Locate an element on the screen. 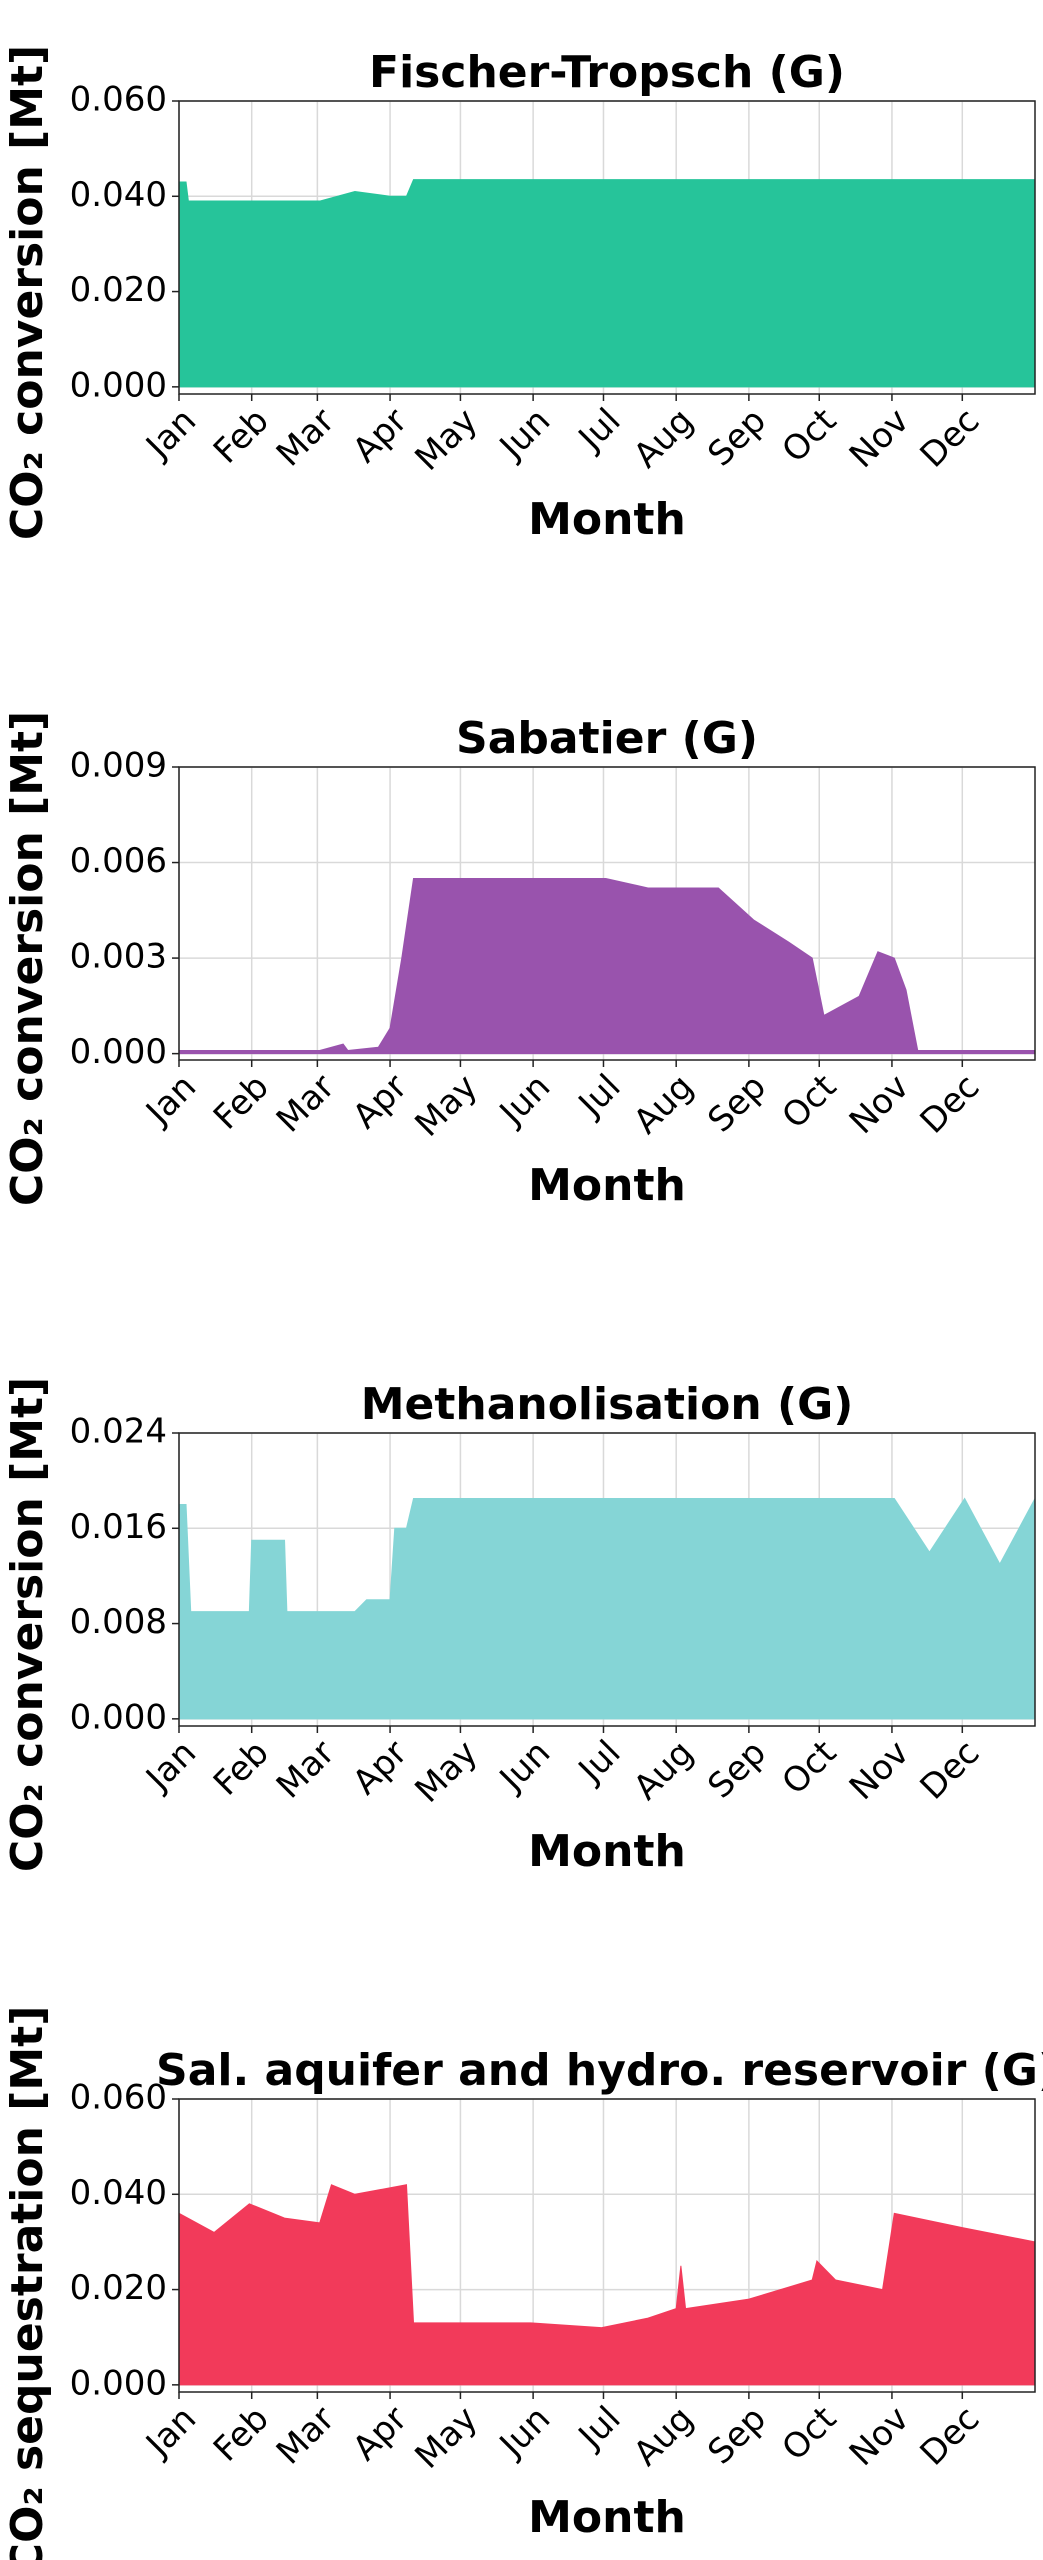  y-axis-label: CO₂ sequestration [Mt] is located at coordinates (27, 2283).